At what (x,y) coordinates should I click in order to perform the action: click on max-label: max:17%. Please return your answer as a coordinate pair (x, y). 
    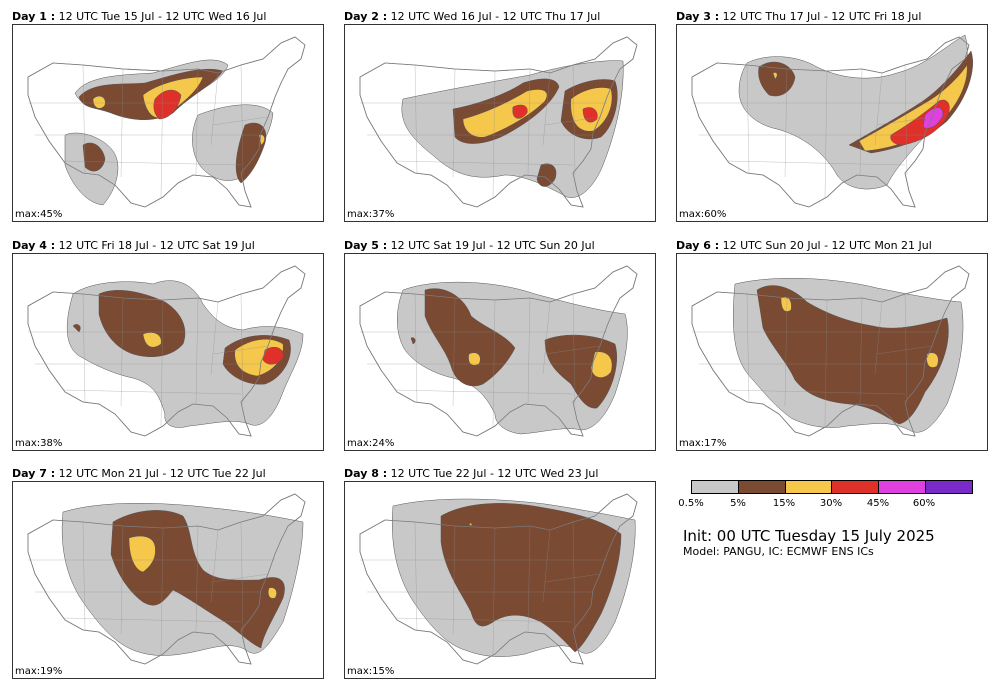
    Looking at the image, I should click on (703, 443).